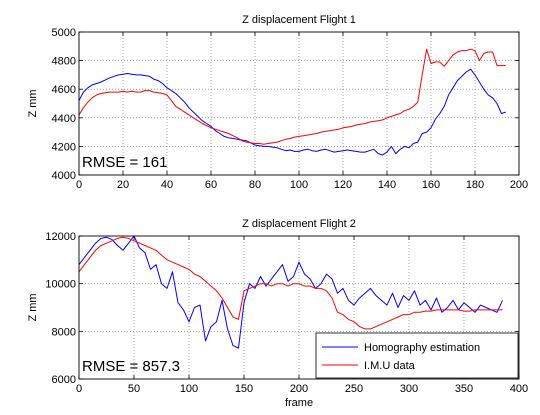  Describe the element at coordinates (409, 389) in the screenshot. I see `x-tick-label: 300` at that location.